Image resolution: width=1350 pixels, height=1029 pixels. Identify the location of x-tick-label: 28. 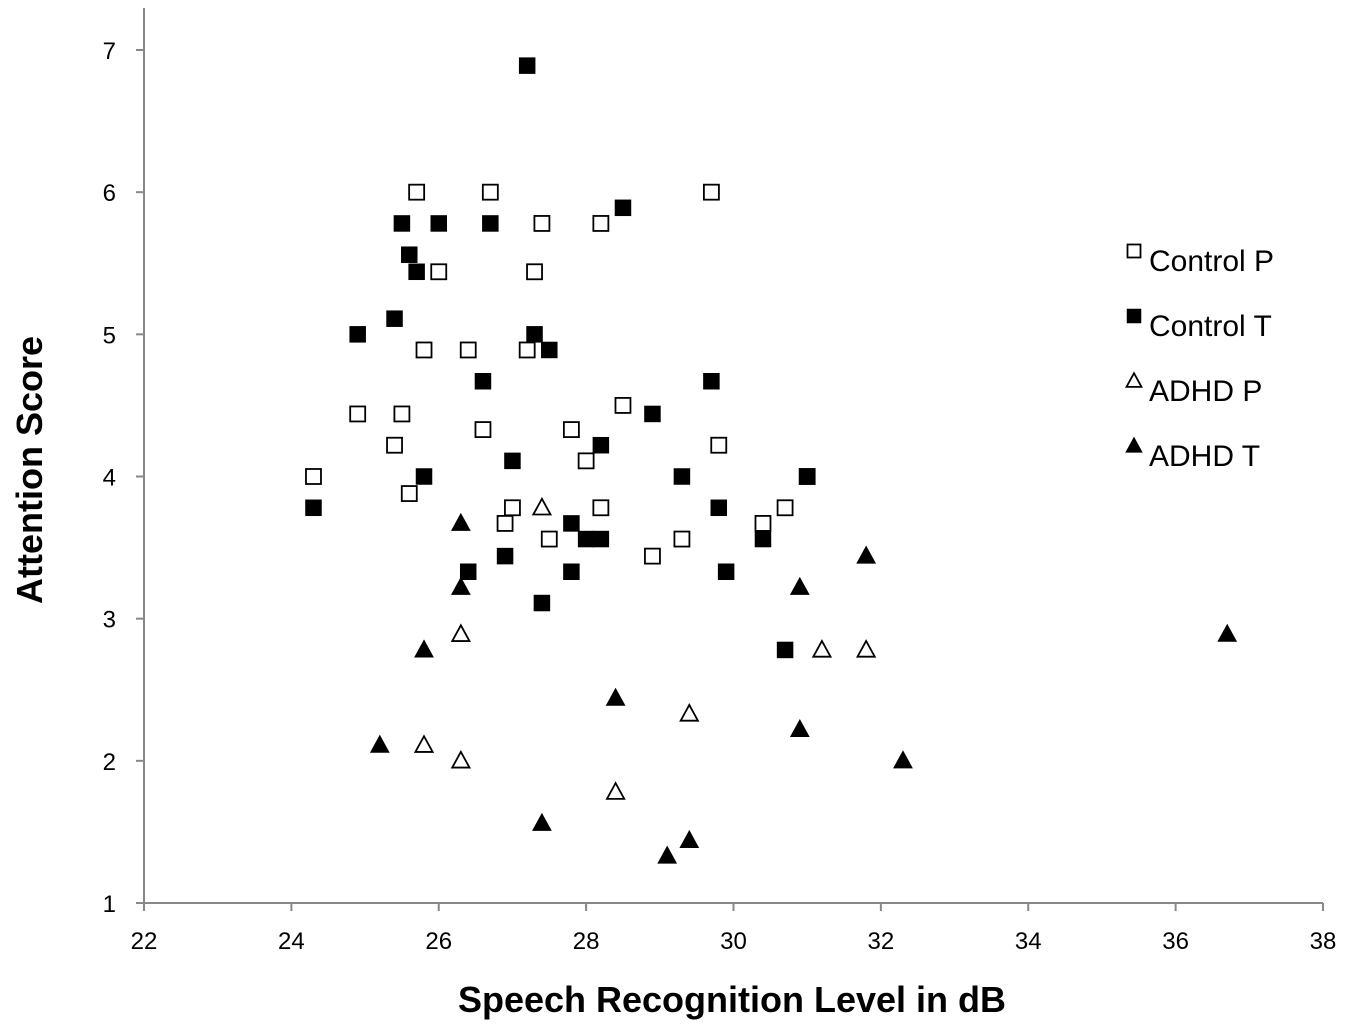
(586, 941).